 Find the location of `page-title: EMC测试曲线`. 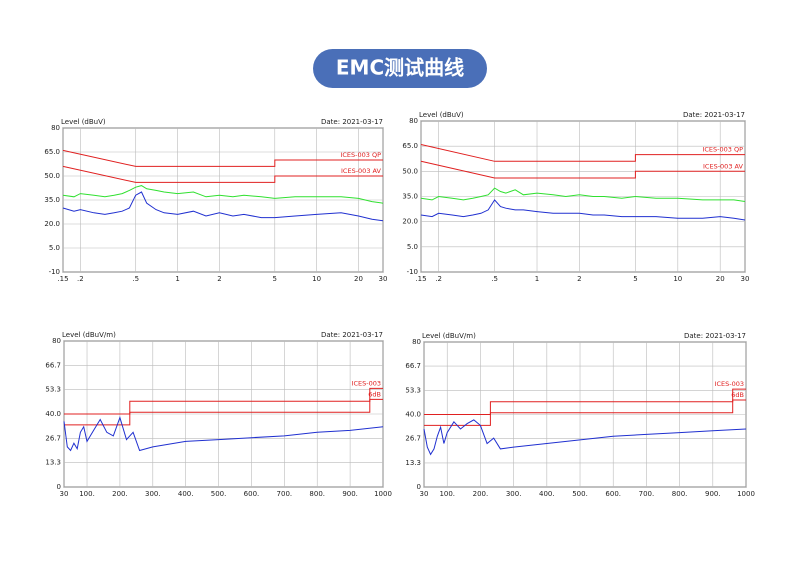

page-title: EMC测试曲线 is located at coordinates (400, 68).